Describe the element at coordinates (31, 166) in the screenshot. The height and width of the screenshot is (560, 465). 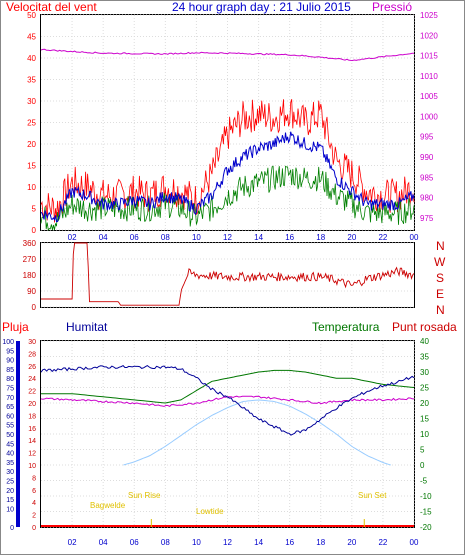
I see `wind-y-tick-3: 15` at that location.